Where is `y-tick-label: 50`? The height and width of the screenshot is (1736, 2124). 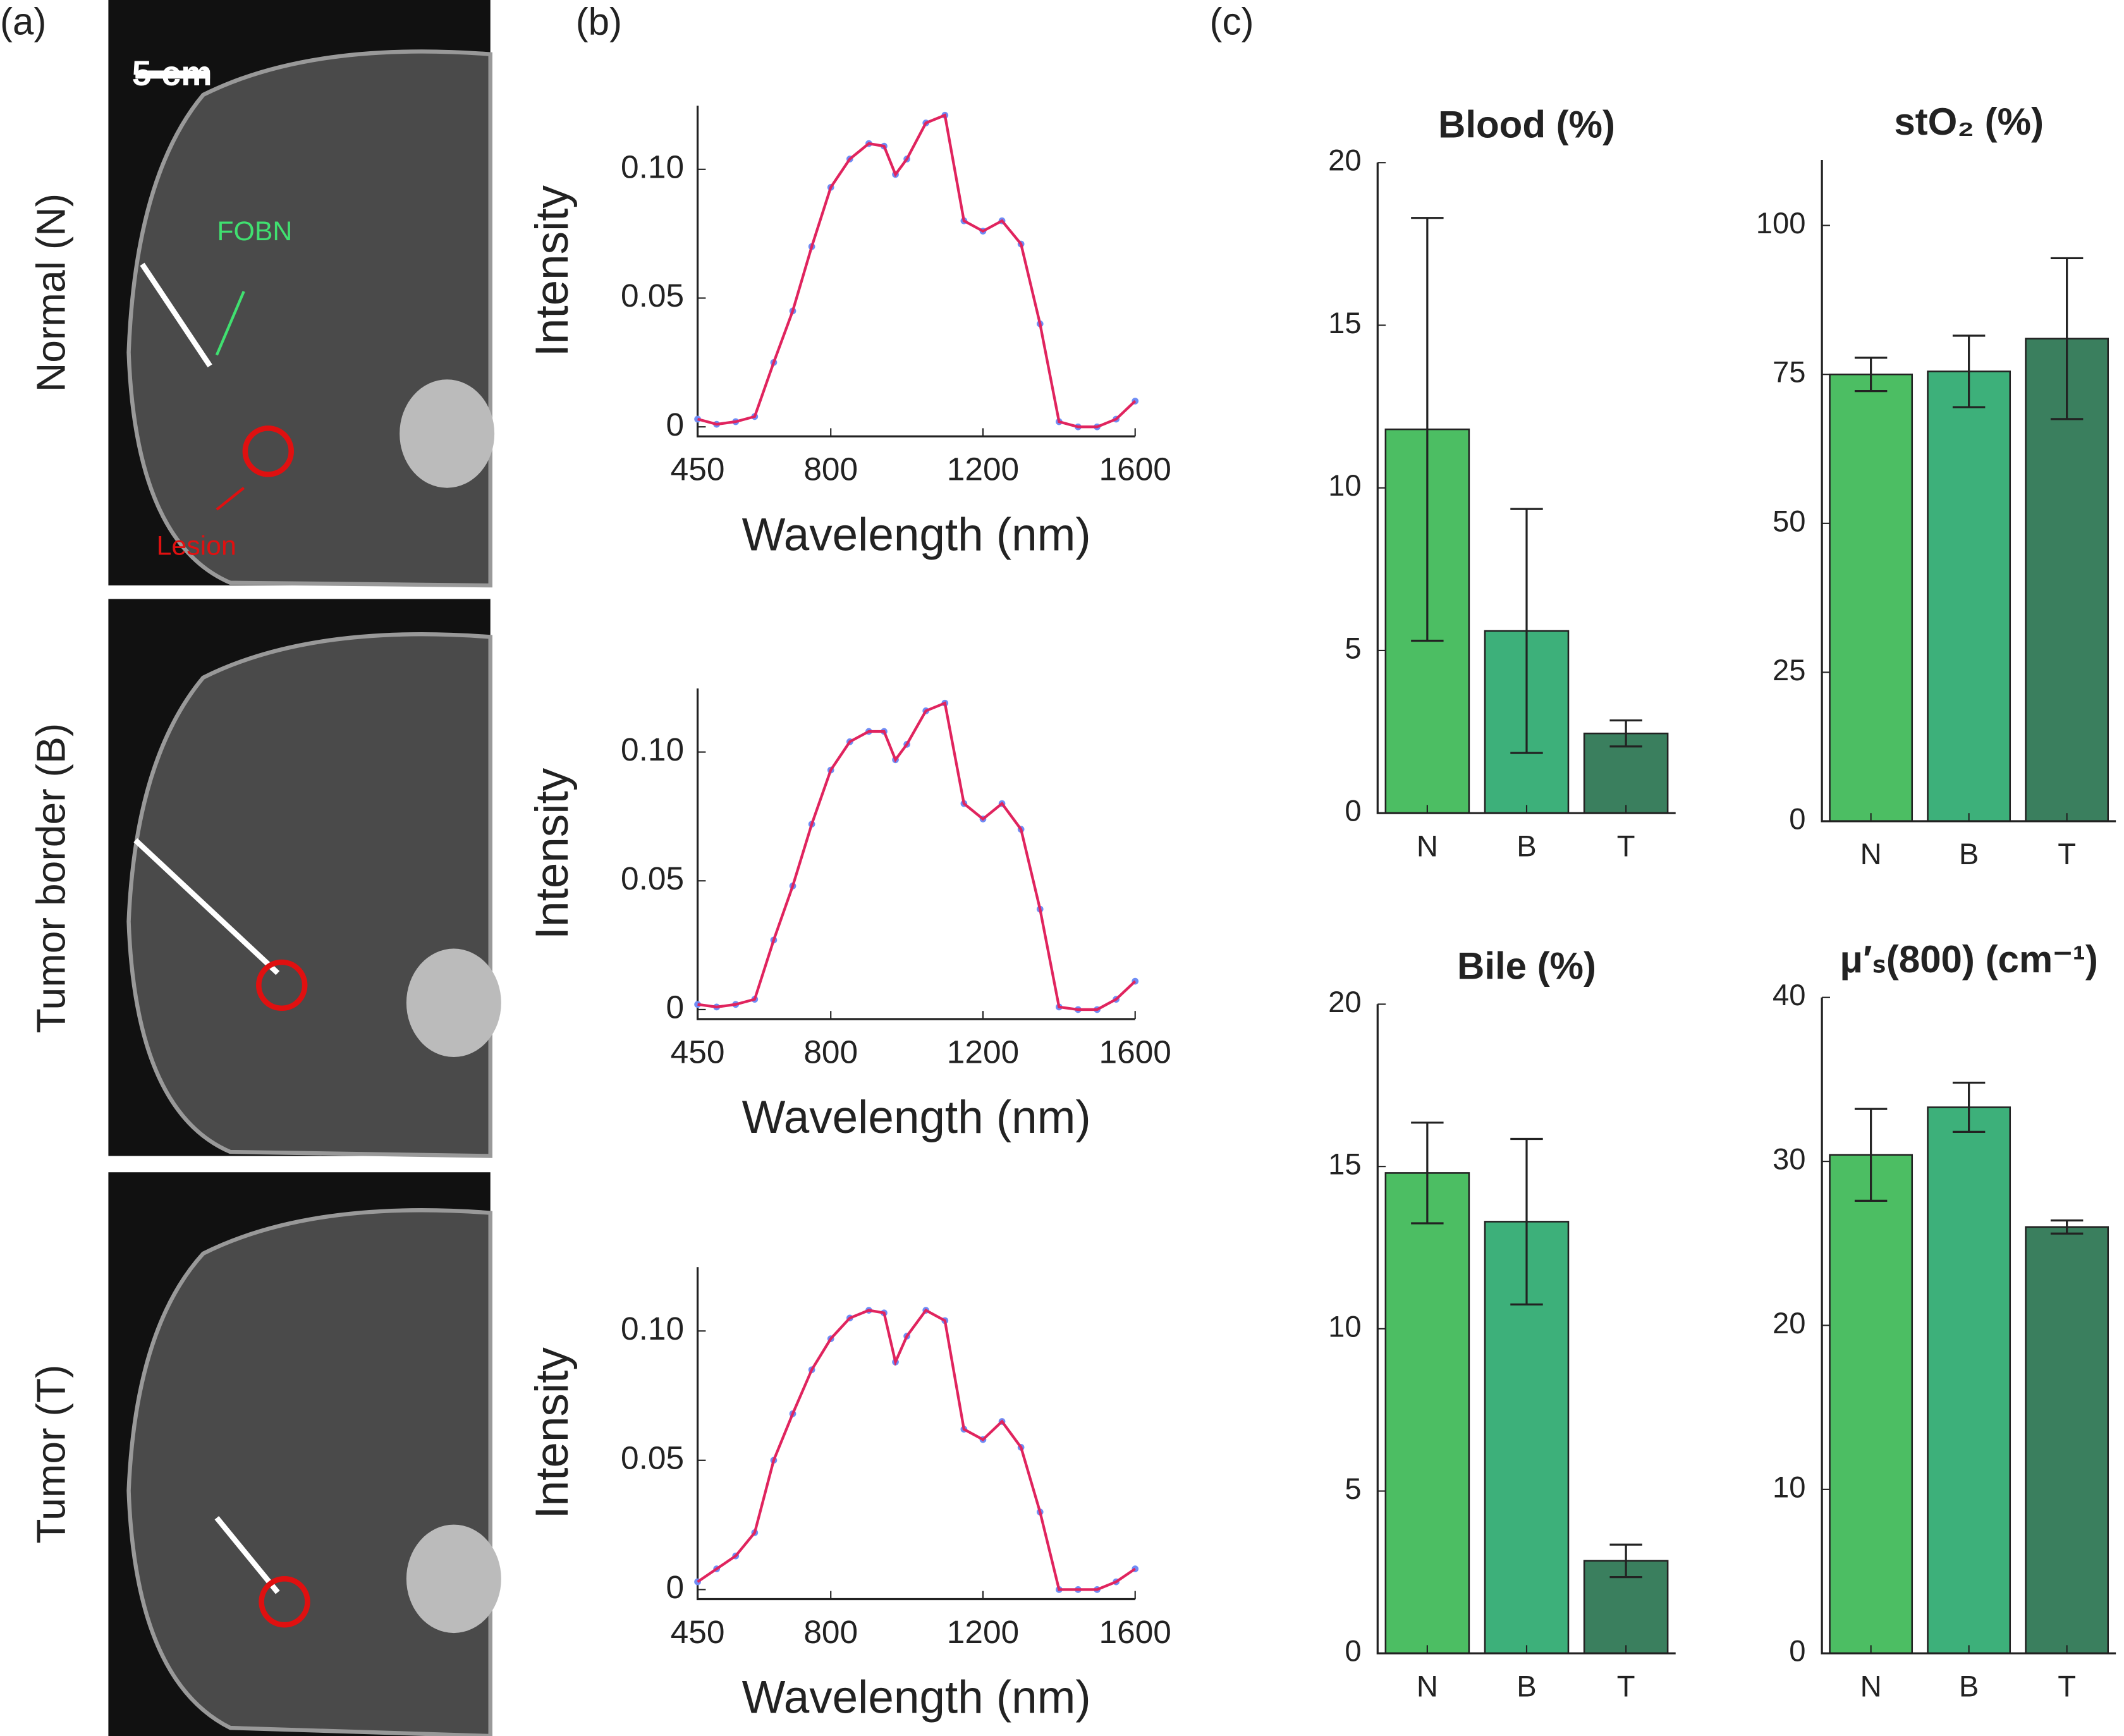
y-tick-label: 50 is located at coordinates (1789, 520).